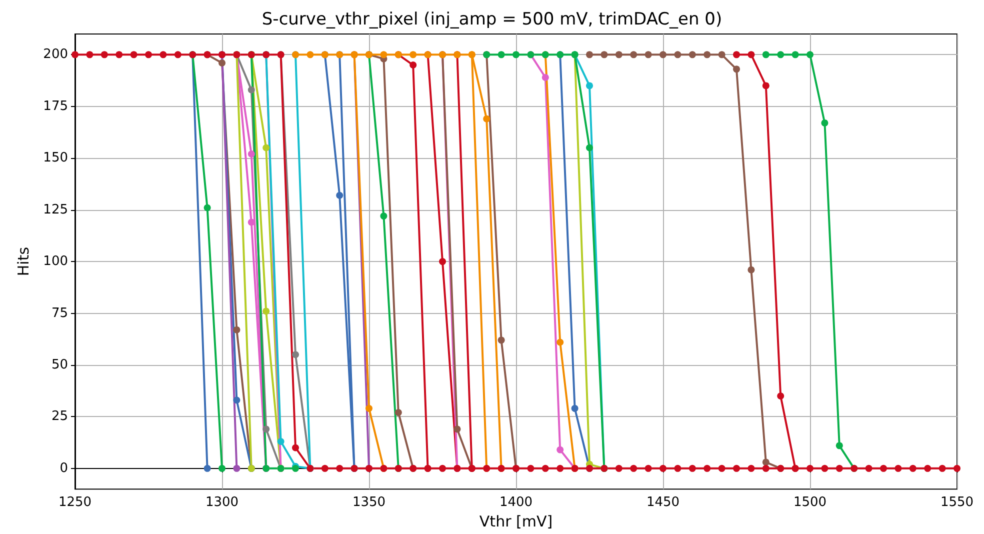 The width and height of the screenshot is (984, 534). Describe the element at coordinates (75, 502) in the screenshot. I see `x-tick-label: 1250` at that location.